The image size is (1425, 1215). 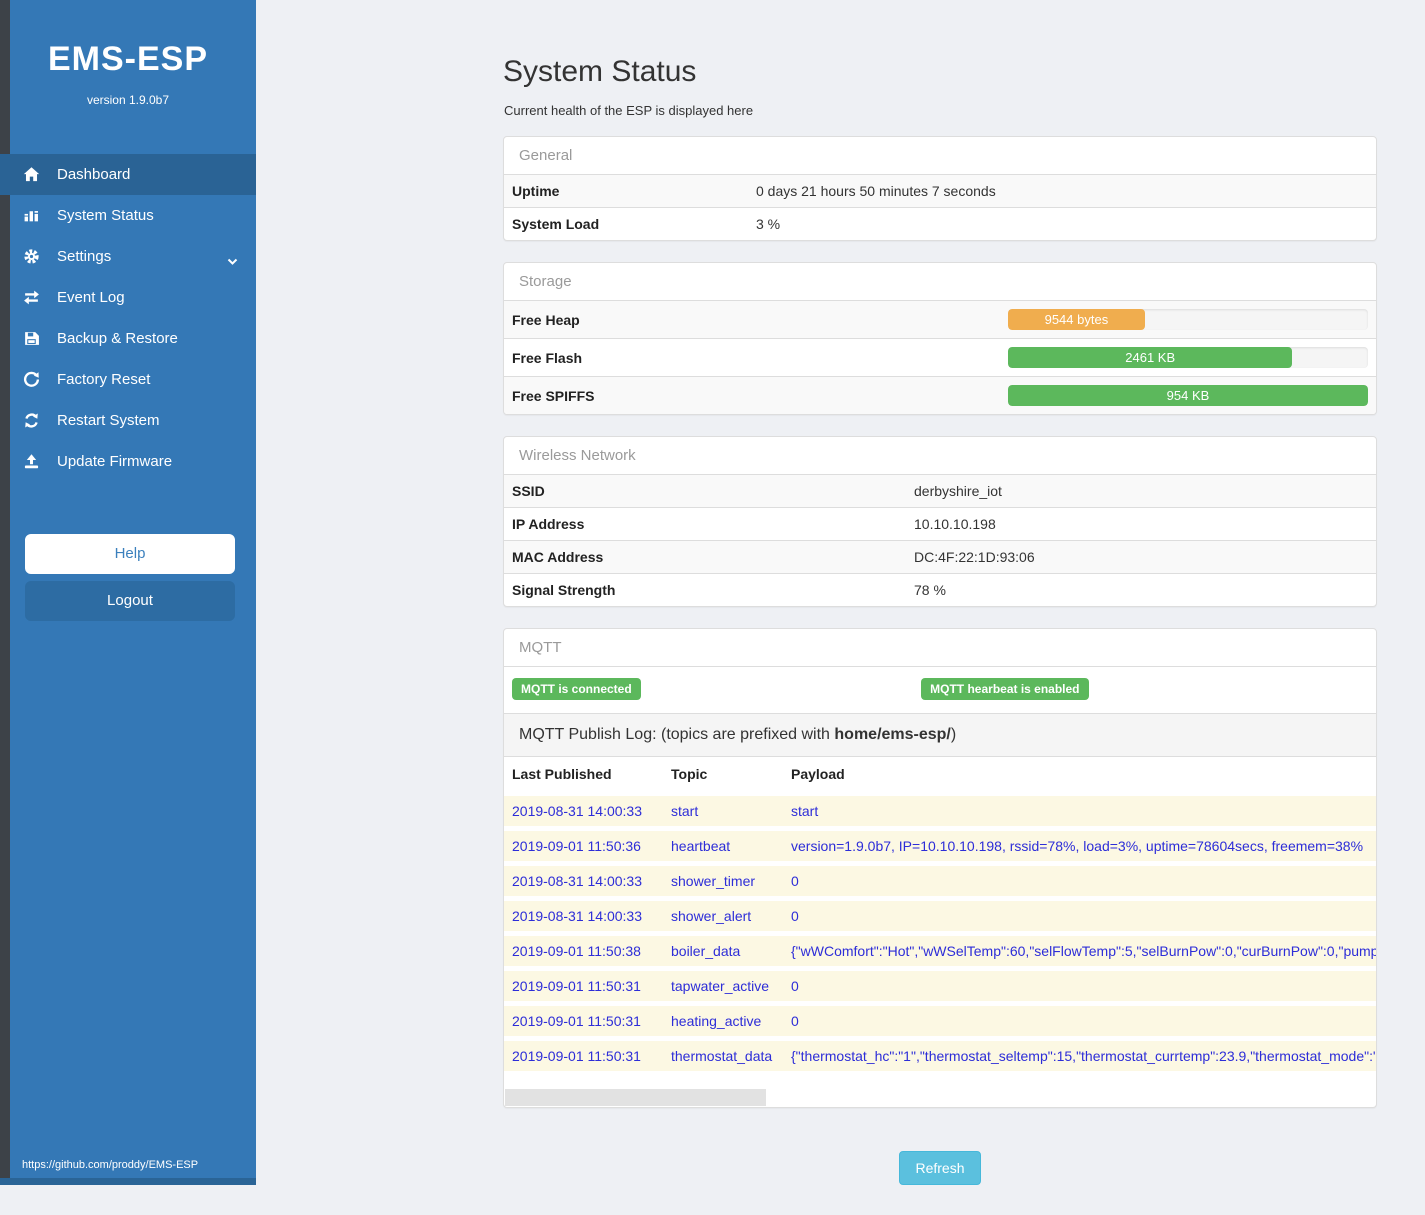 What do you see at coordinates (117, 338) in the screenshot?
I see `sidebar-item-label: Backup & Restore` at bounding box center [117, 338].